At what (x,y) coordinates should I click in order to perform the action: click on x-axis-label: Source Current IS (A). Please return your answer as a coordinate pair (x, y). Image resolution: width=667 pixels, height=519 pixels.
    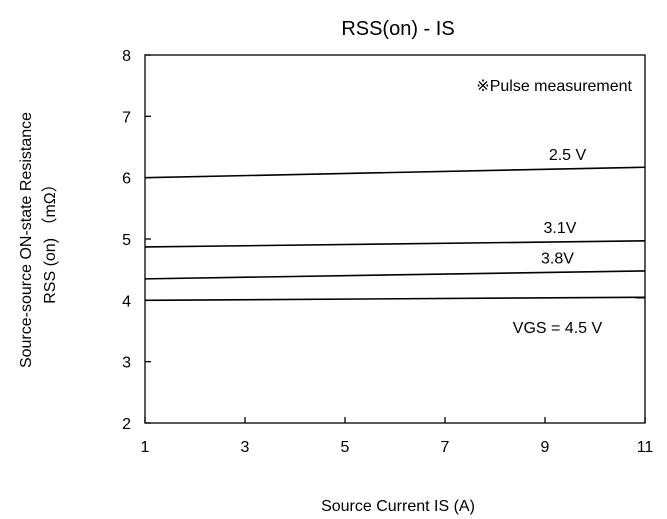
    Looking at the image, I should click on (398, 506).